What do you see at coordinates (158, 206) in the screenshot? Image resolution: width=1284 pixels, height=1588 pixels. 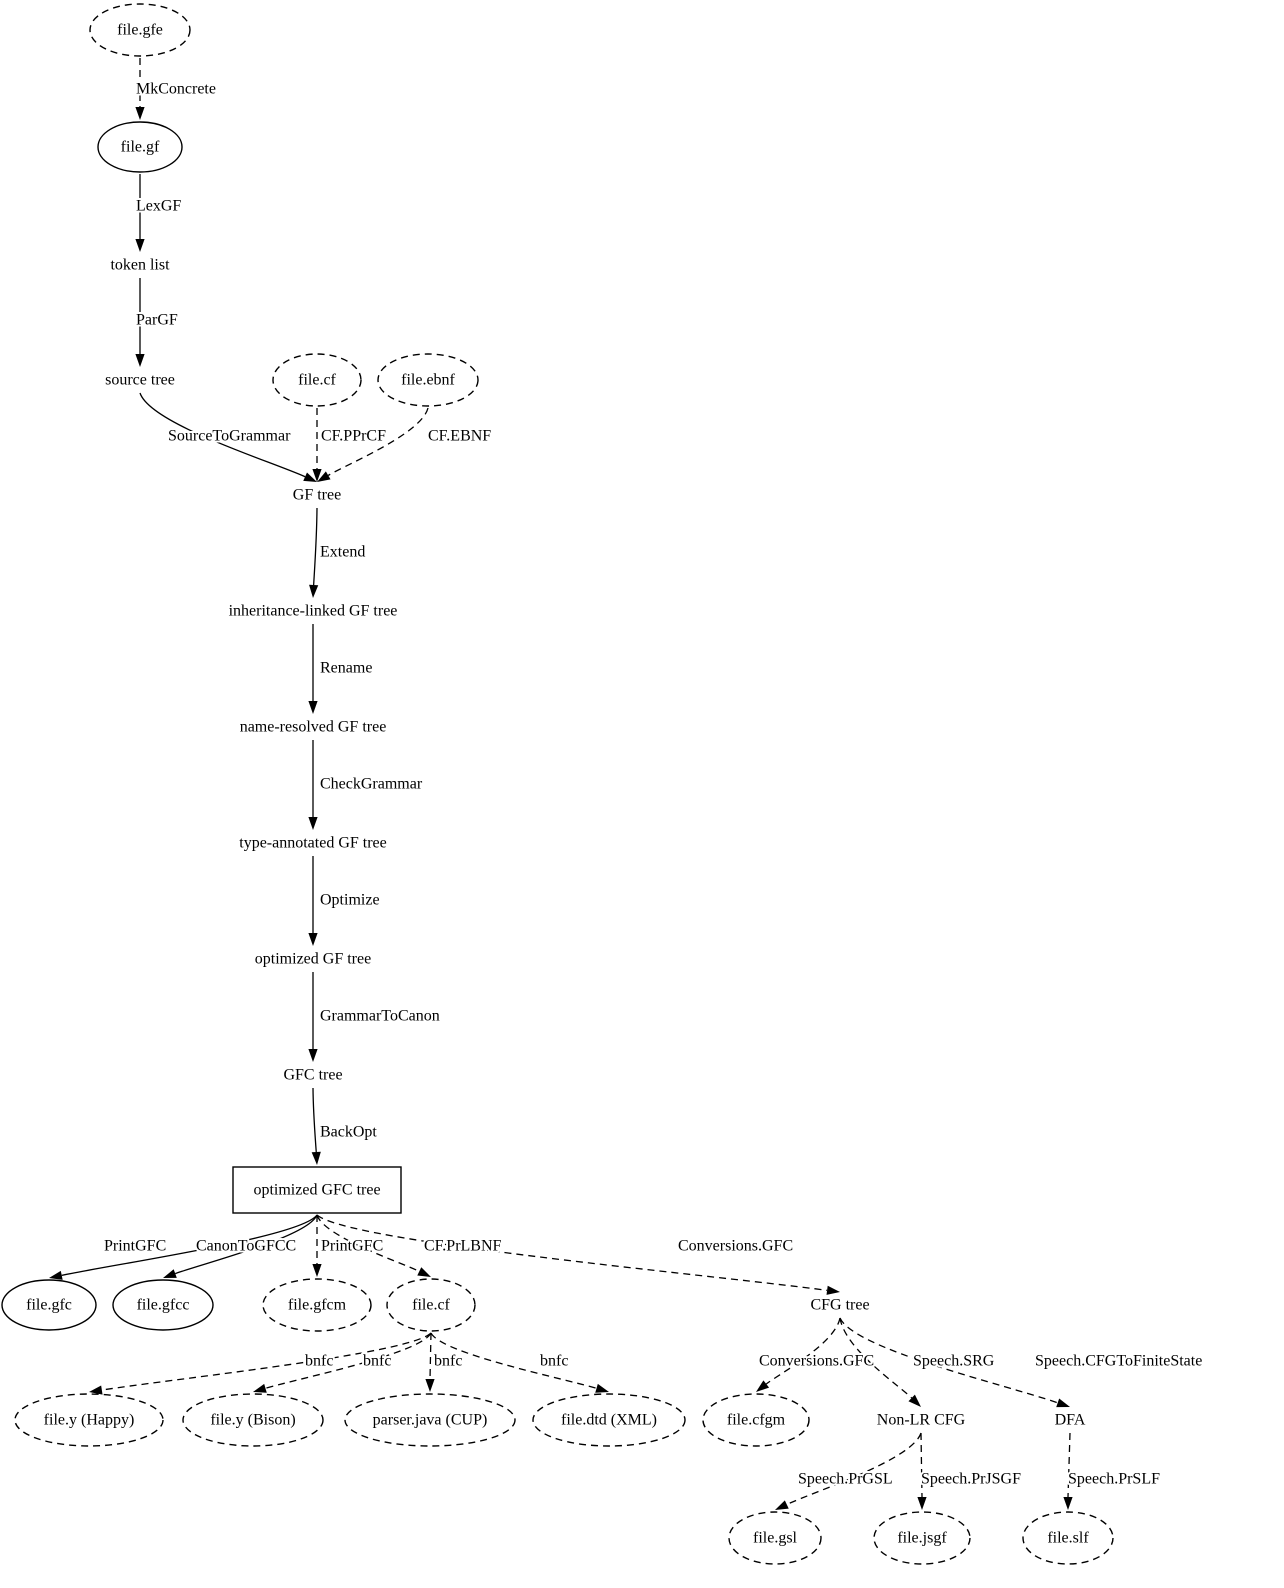 I see `edge-label-halo: LexGF` at bounding box center [158, 206].